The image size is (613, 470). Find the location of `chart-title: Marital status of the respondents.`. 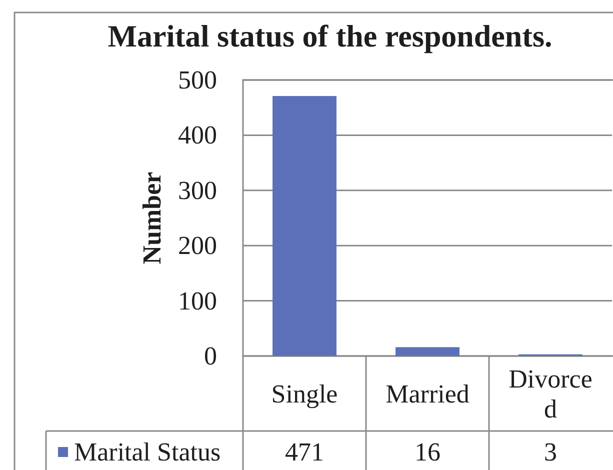

chart-title: Marital status of the respondents. is located at coordinates (330, 36).